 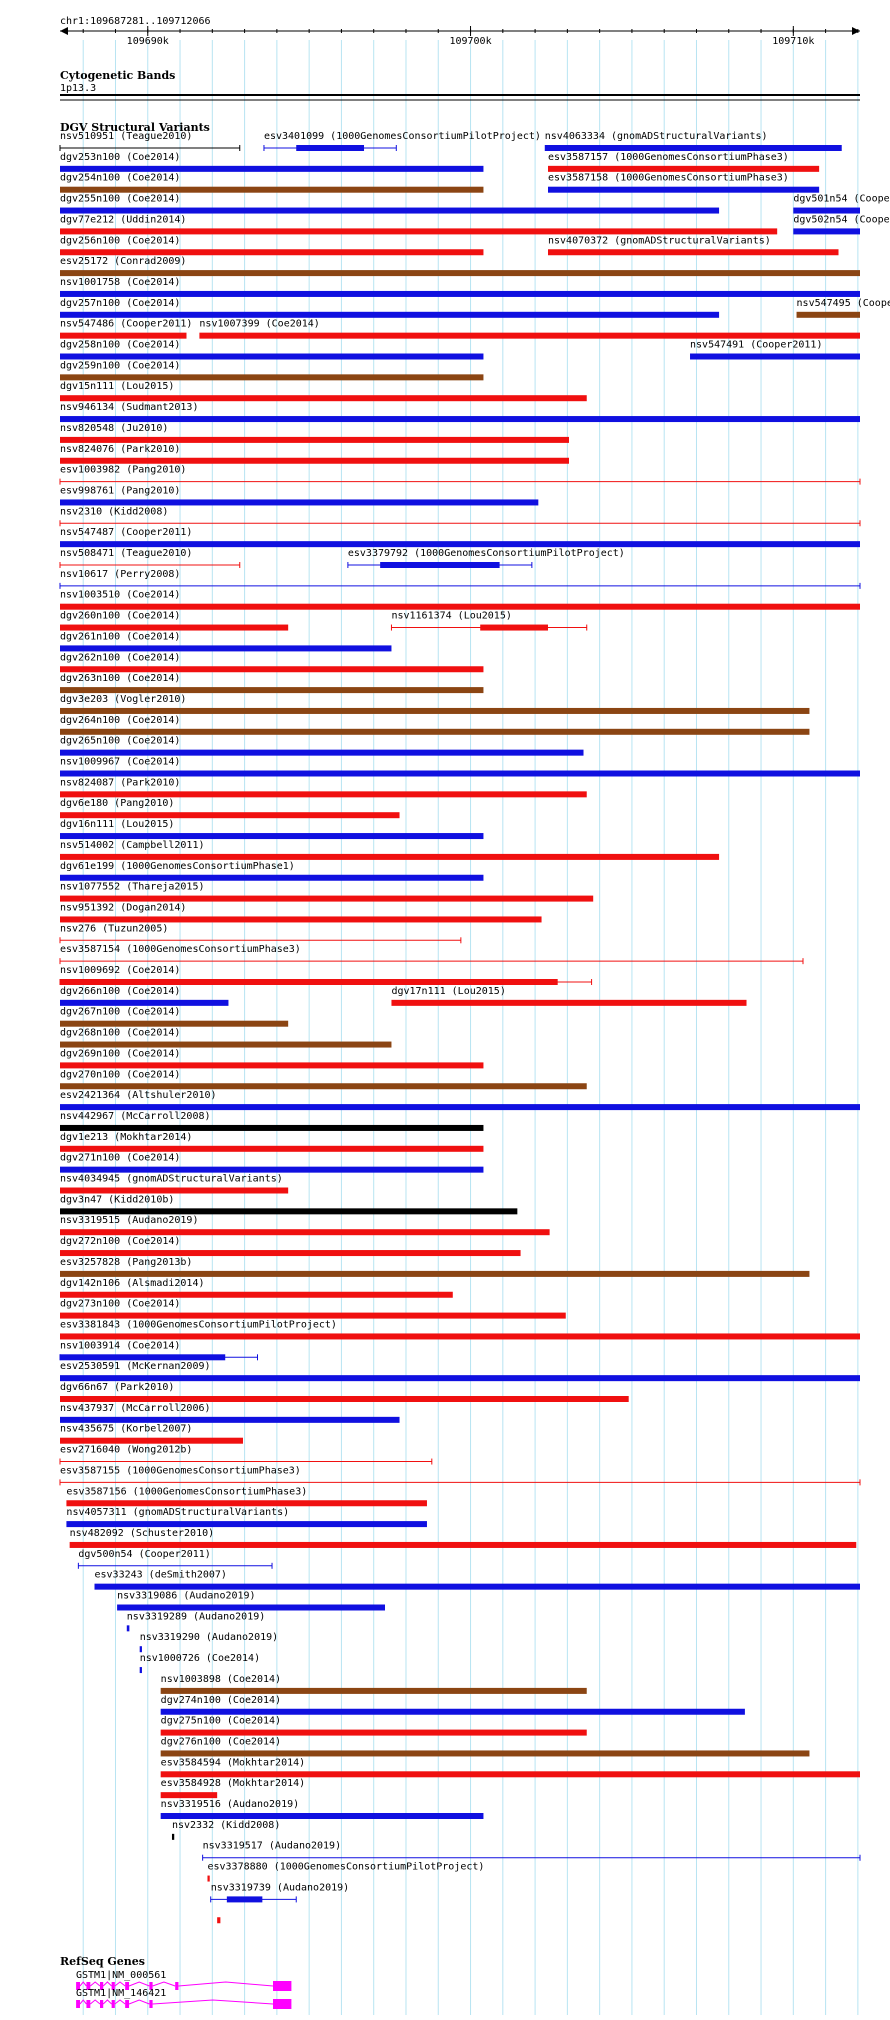 I want to click on variant-label: nsv547487 (Cooper2011), so click(x=126, y=532).